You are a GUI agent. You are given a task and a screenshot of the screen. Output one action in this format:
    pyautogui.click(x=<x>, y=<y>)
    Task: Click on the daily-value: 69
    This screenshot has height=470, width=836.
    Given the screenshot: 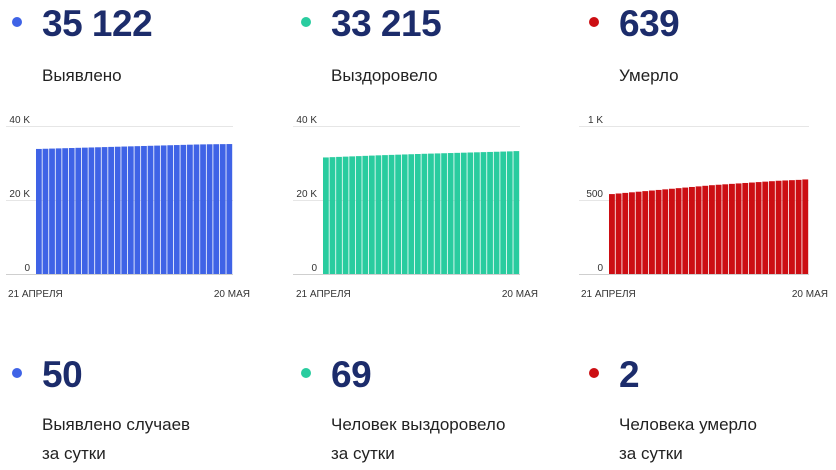 What is the action you would take?
    pyautogui.click(x=351, y=374)
    